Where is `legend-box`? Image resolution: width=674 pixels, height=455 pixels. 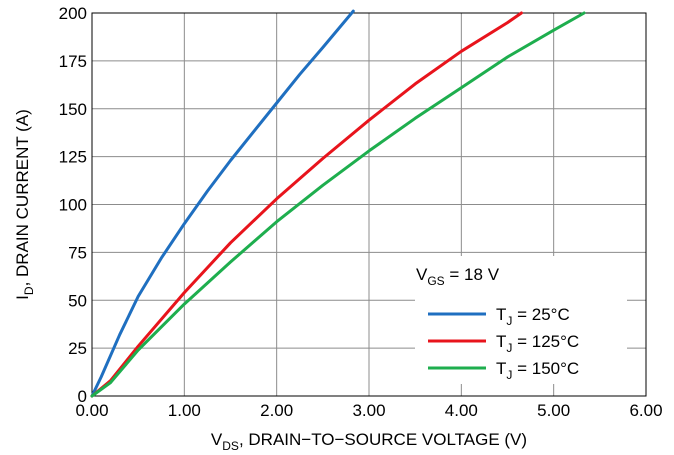 legend-box is located at coordinates (521, 320).